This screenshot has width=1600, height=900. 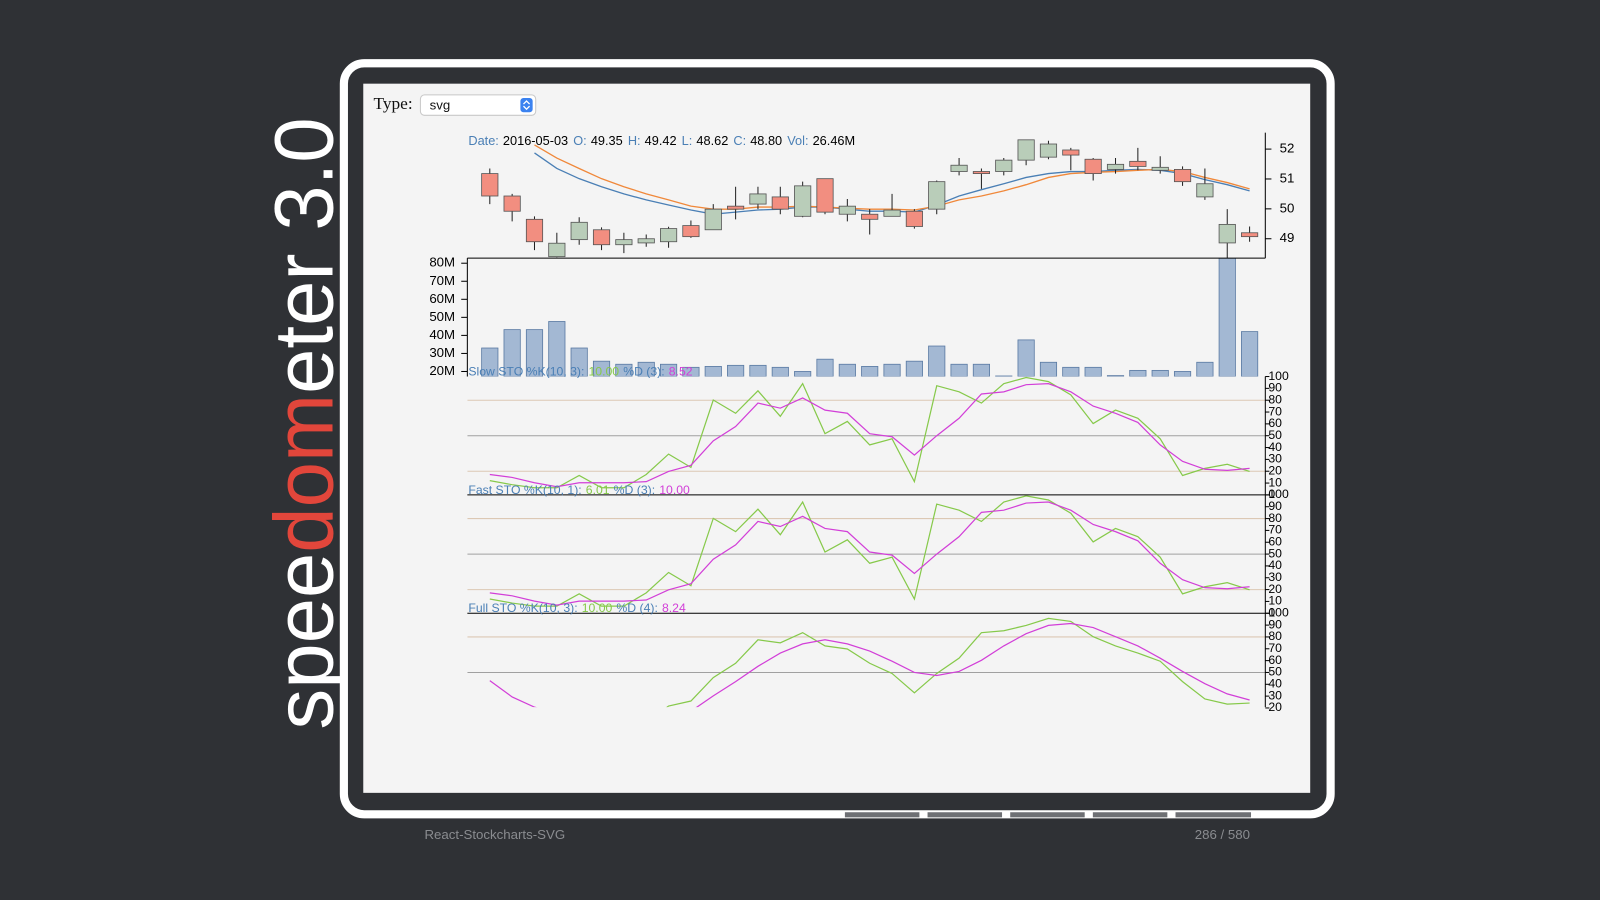 What do you see at coordinates (766, 140) in the screenshot?
I see `tooltip-value: 48.80` at bounding box center [766, 140].